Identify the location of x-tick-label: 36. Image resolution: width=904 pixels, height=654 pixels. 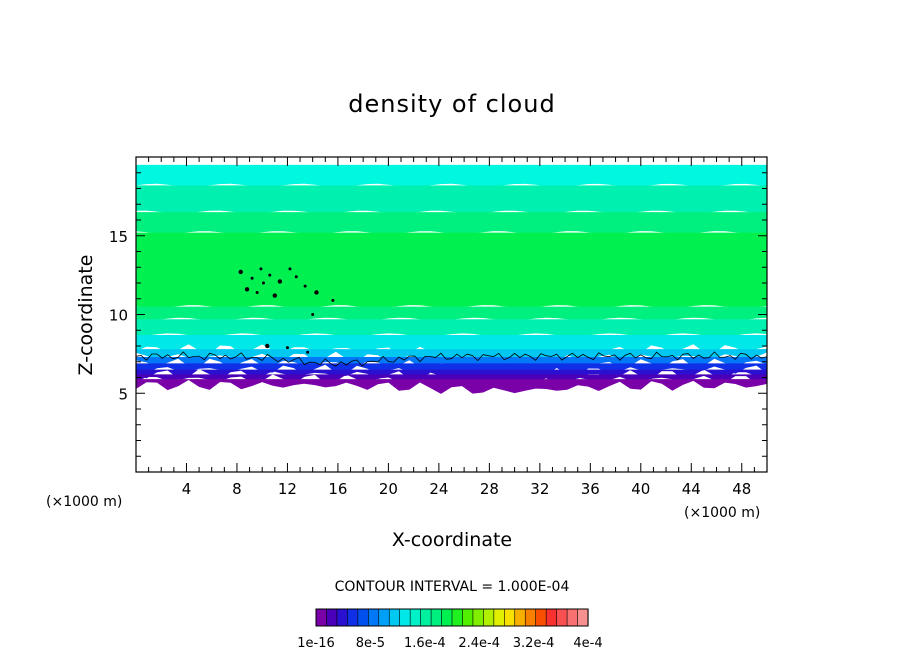
(590, 489).